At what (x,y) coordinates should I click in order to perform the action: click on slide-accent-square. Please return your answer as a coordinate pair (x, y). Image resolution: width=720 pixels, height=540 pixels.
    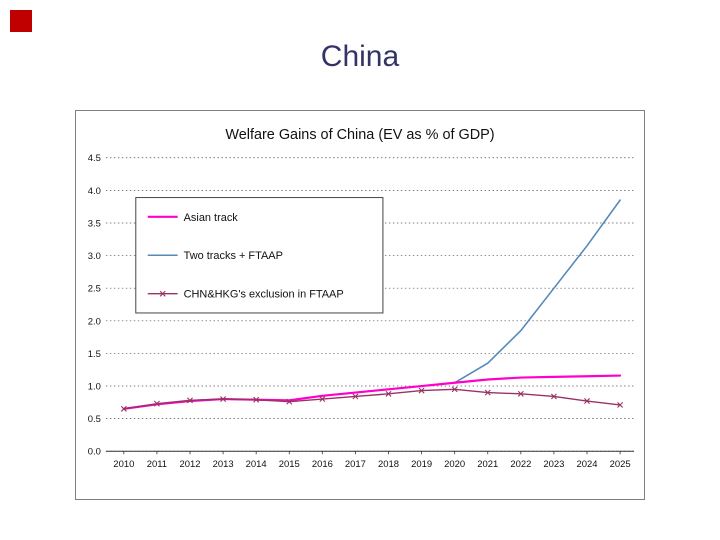
    Looking at the image, I should click on (21, 21).